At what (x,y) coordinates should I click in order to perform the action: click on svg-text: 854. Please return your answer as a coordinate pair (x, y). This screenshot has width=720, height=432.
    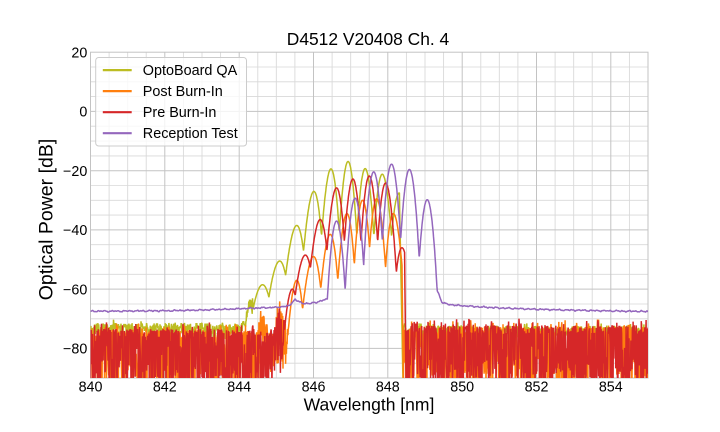
    Looking at the image, I should click on (611, 388).